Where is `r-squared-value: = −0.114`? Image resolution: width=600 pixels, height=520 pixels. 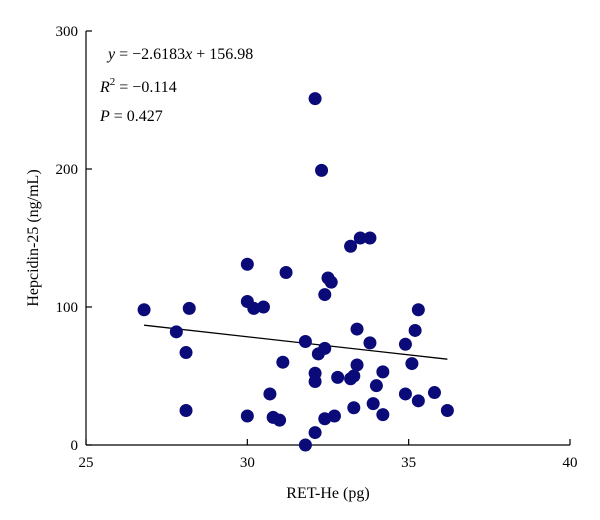
r-squared-value: = −0.114 is located at coordinates (145, 87).